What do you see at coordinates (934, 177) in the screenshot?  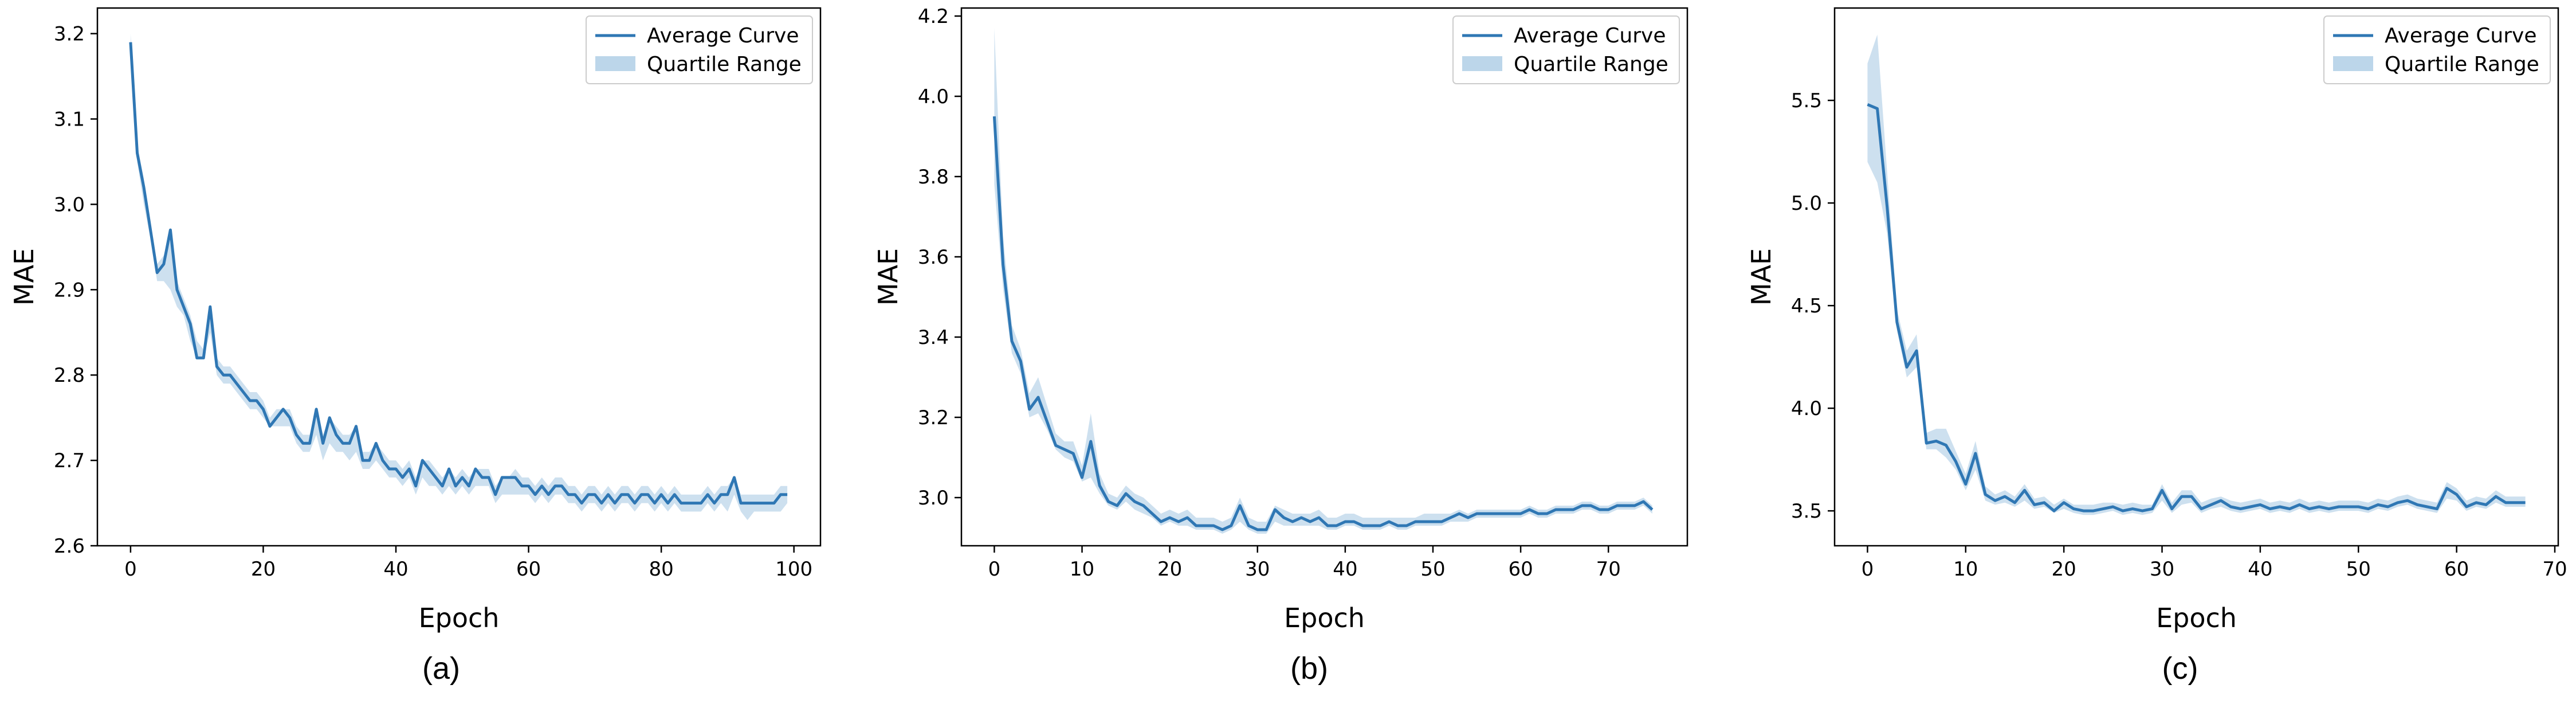 I see `y-tick-label: 3.8` at bounding box center [934, 177].